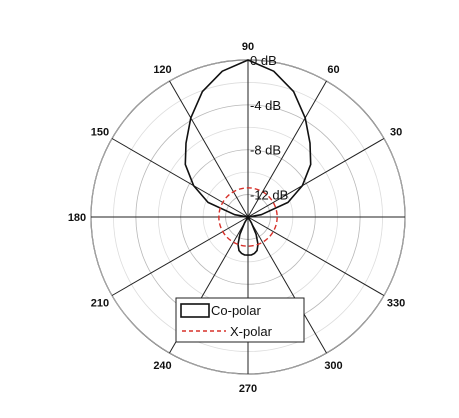 The width and height of the screenshot is (459, 418). What do you see at coordinates (265, 105) in the screenshot?
I see `radial-tick-label: -4 dB` at bounding box center [265, 105].